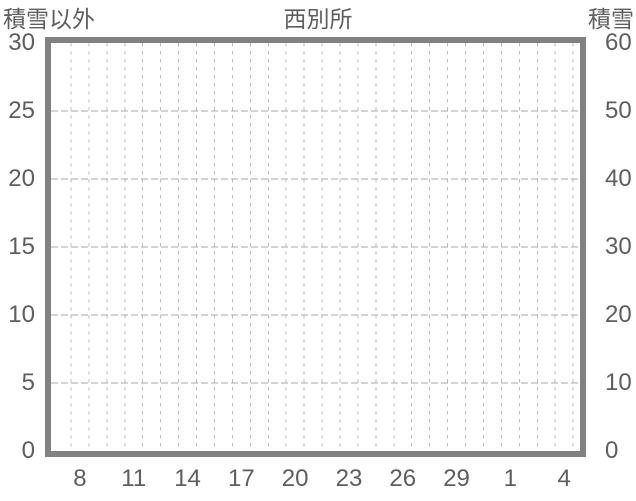 Image resolution: width=636 pixels, height=501 pixels. Describe the element at coordinates (618, 314) in the screenshot. I see `y-tick-right: 20` at that location.